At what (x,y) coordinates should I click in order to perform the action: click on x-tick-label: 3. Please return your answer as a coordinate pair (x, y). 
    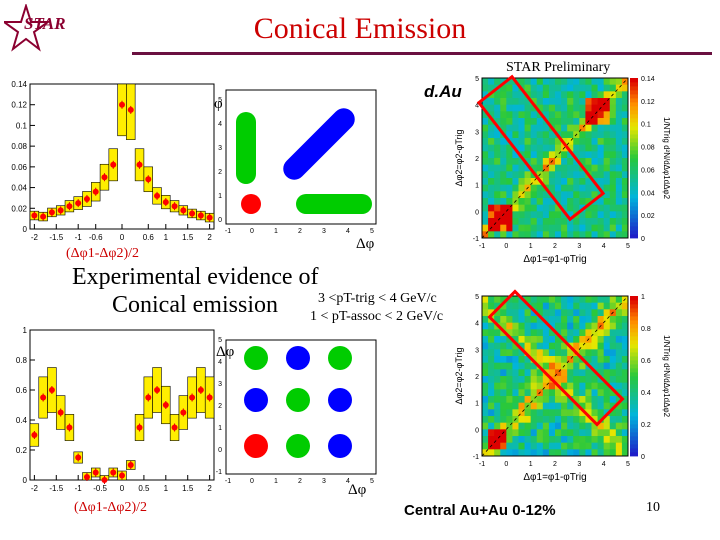
    Looking at the image, I should click on (579, 246).